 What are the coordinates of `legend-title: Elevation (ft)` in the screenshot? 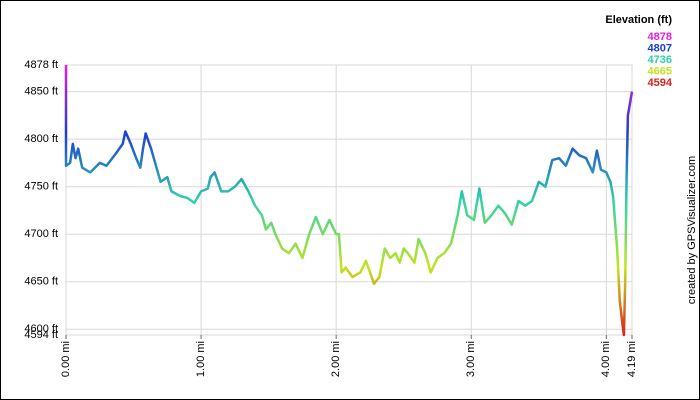 It's located at (638, 20).